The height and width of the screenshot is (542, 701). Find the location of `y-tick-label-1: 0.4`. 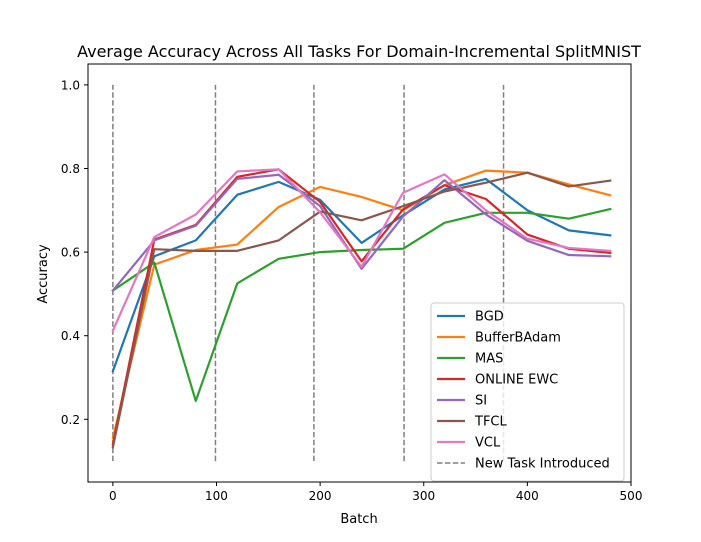

y-tick-label-1: 0.4 is located at coordinates (70, 336).